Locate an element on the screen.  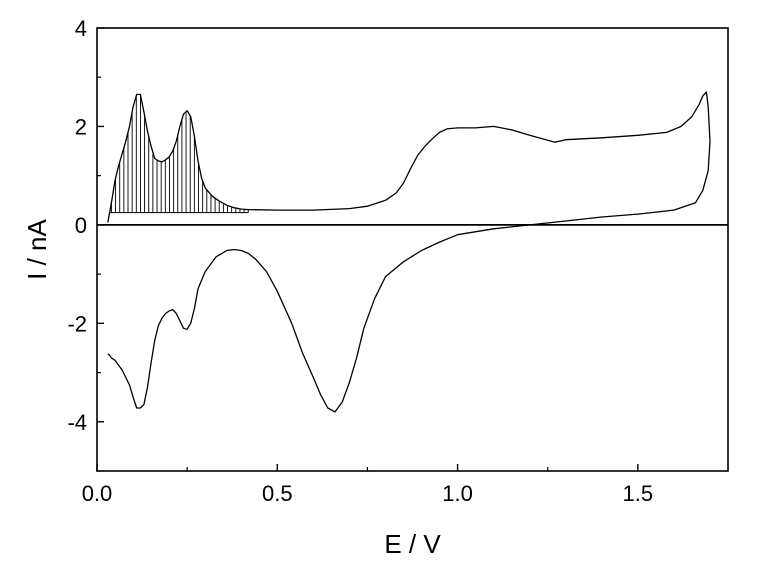
hatched-area is located at coordinates (179, 154).